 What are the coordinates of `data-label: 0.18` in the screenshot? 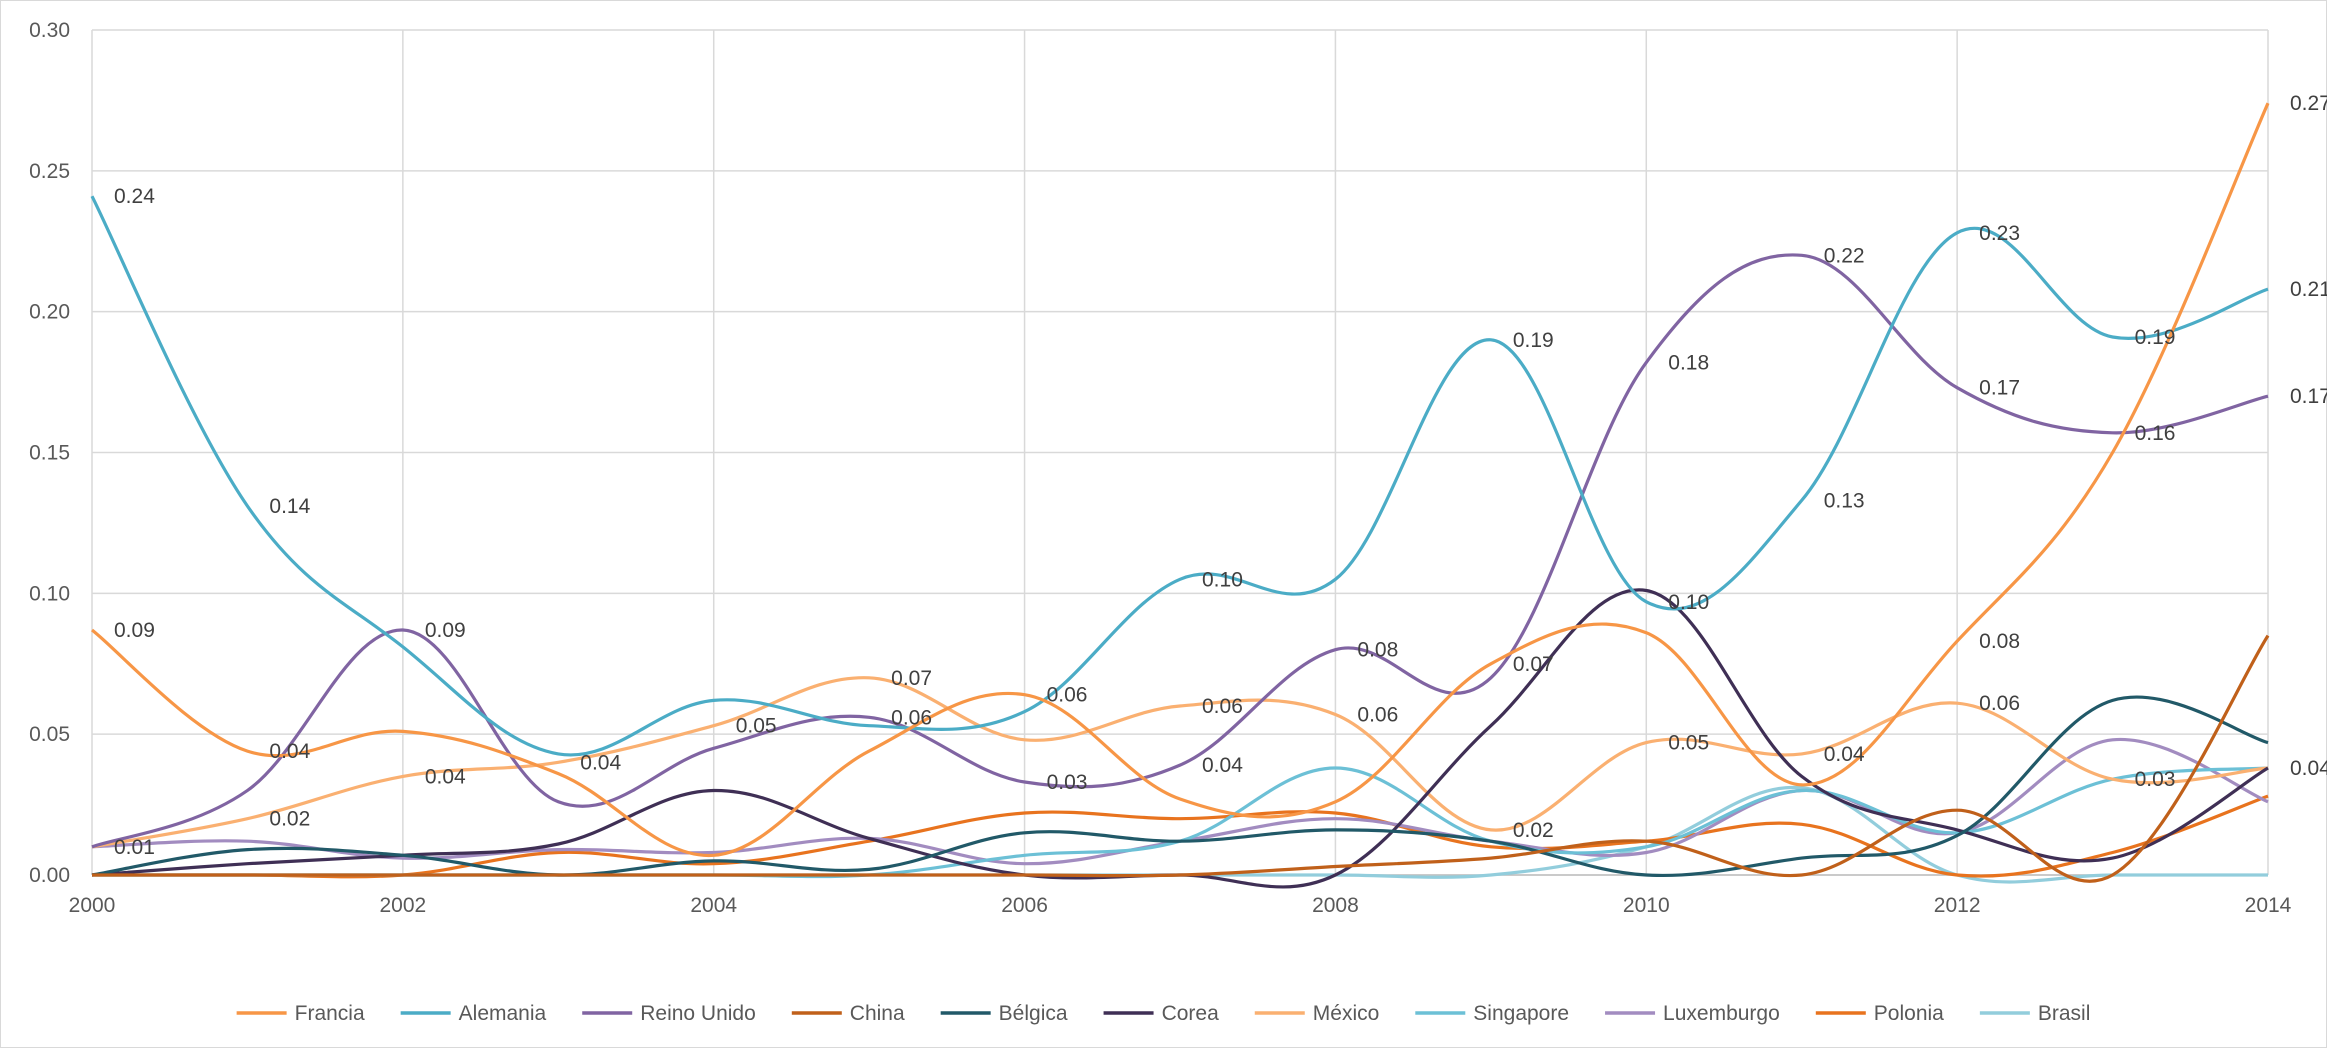 It's located at (1688, 362).